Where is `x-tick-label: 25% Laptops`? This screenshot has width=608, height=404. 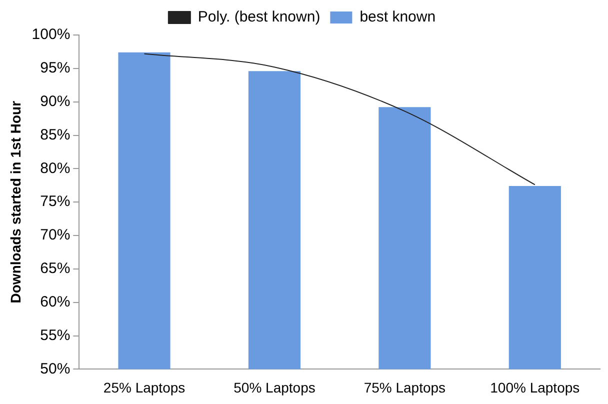
x-tick-label: 25% Laptops is located at coordinates (144, 387).